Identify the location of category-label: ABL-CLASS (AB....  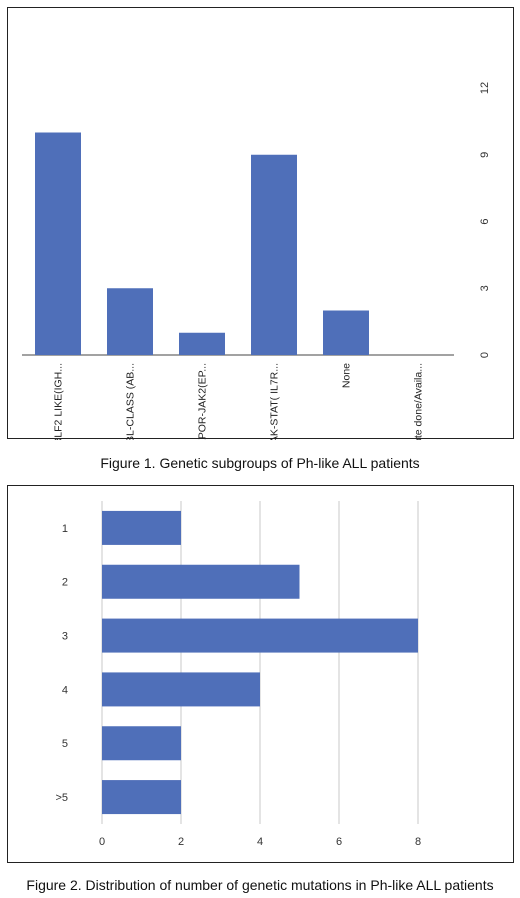
(131, 401).